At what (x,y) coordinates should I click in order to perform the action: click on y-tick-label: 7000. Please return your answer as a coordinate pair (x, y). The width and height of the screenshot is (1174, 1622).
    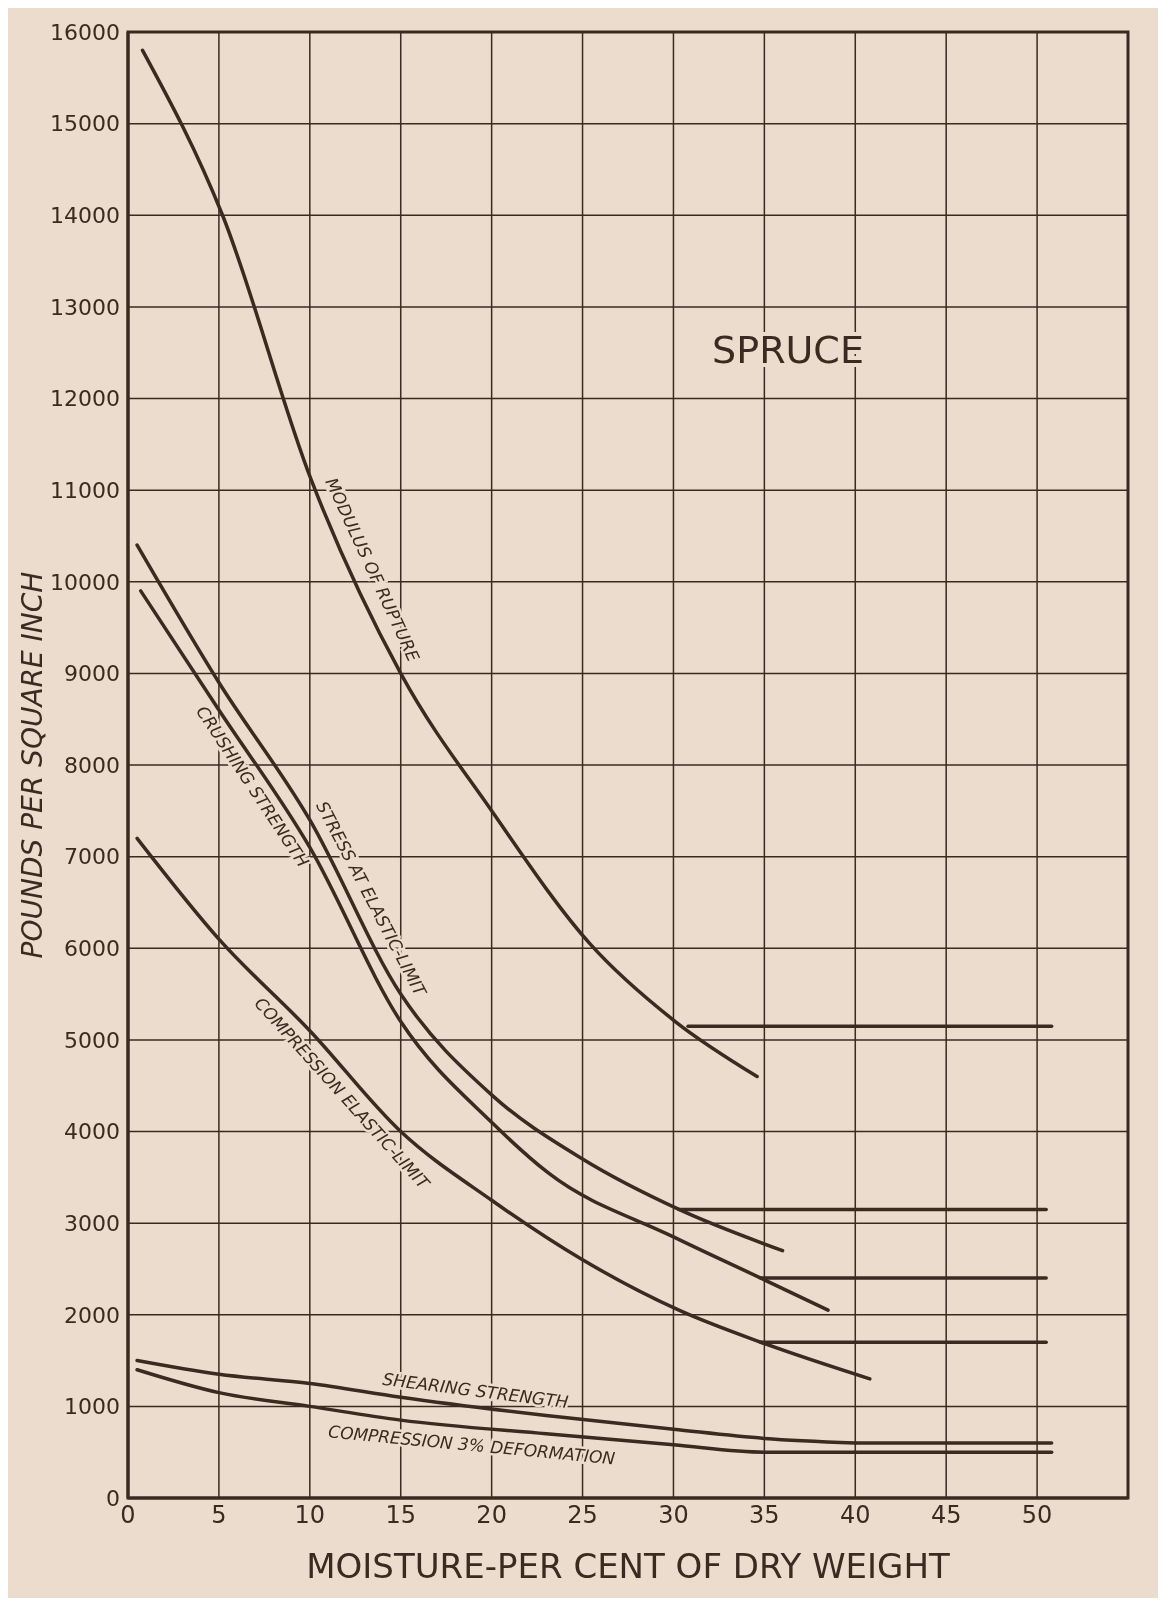
    Looking at the image, I should click on (92, 857).